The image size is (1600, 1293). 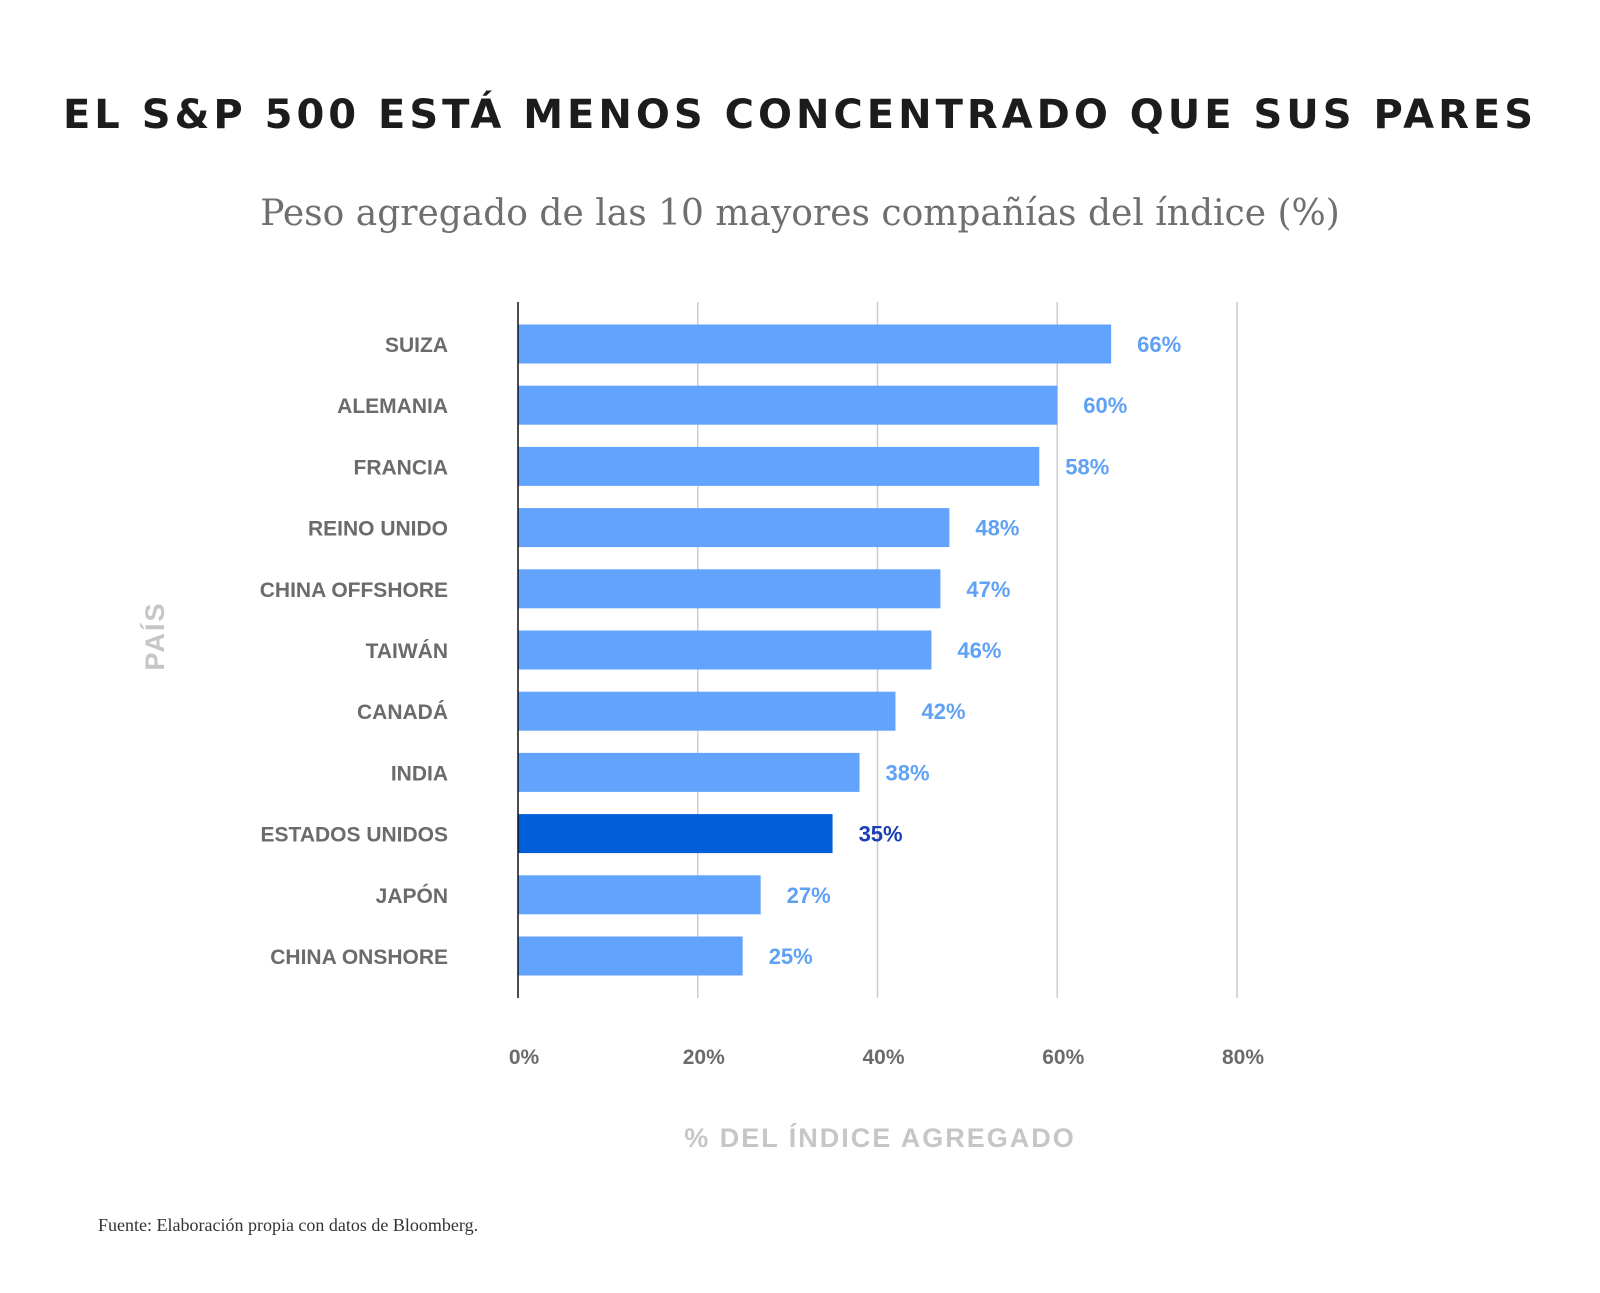 I want to click on bar-value-label: 48%, so click(x=997, y=528).